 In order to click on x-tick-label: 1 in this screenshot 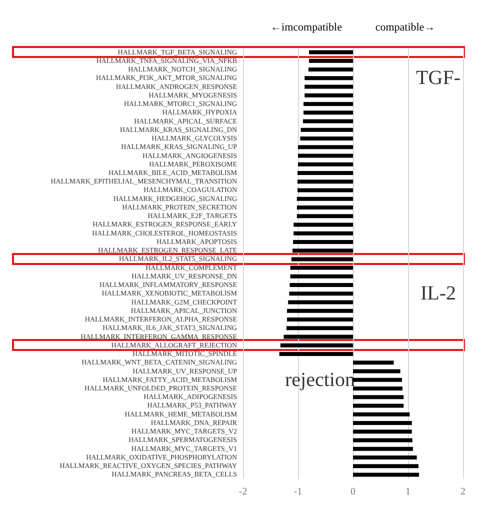, I will do `click(408, 492)`.